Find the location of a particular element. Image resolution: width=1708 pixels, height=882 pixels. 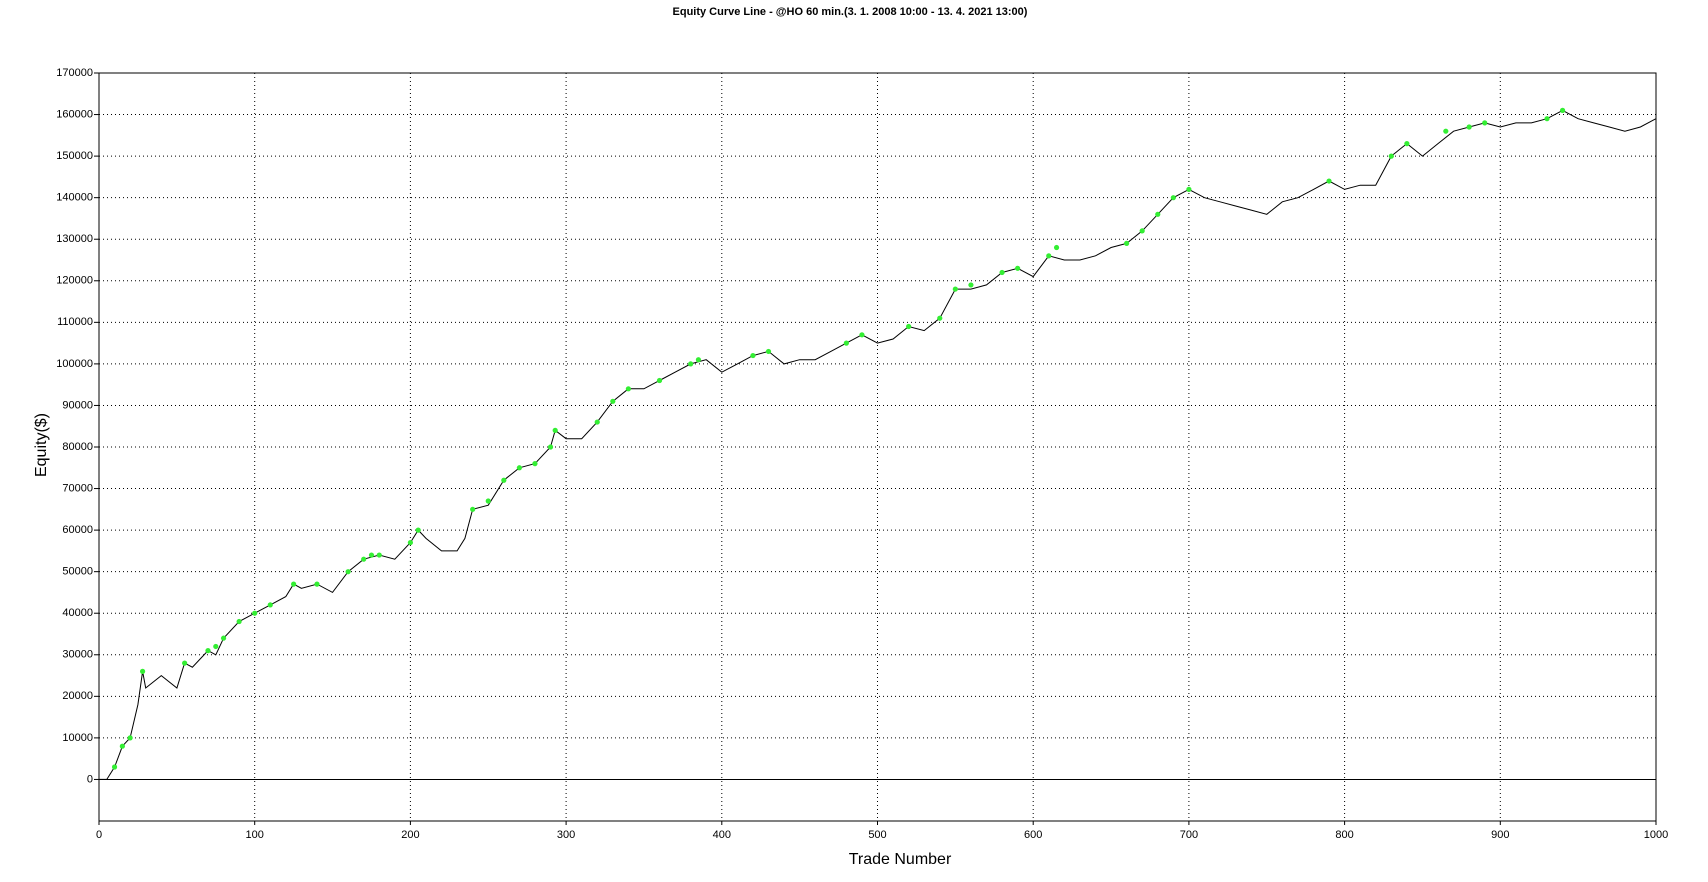

y-tick-label: 10000 is located at coordinates (77, 738).